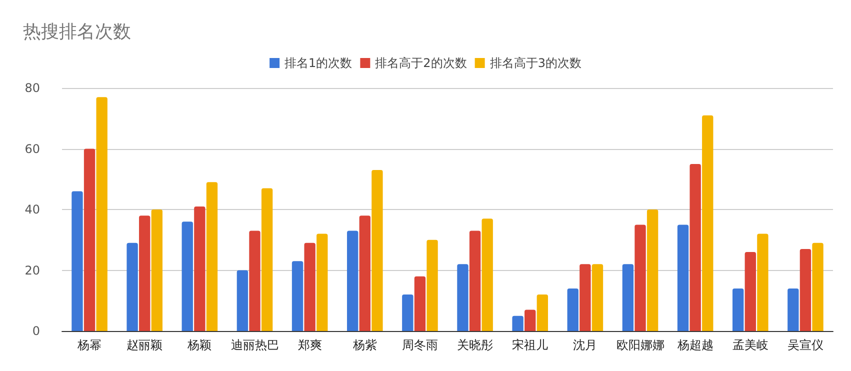 Image resolution: width=851 pixels, height=371 pixels. What do you see at coordinates (364, 345) in the screenshot?
I see `x-tick-label: 杨紫` at bounding box center [364, 345].